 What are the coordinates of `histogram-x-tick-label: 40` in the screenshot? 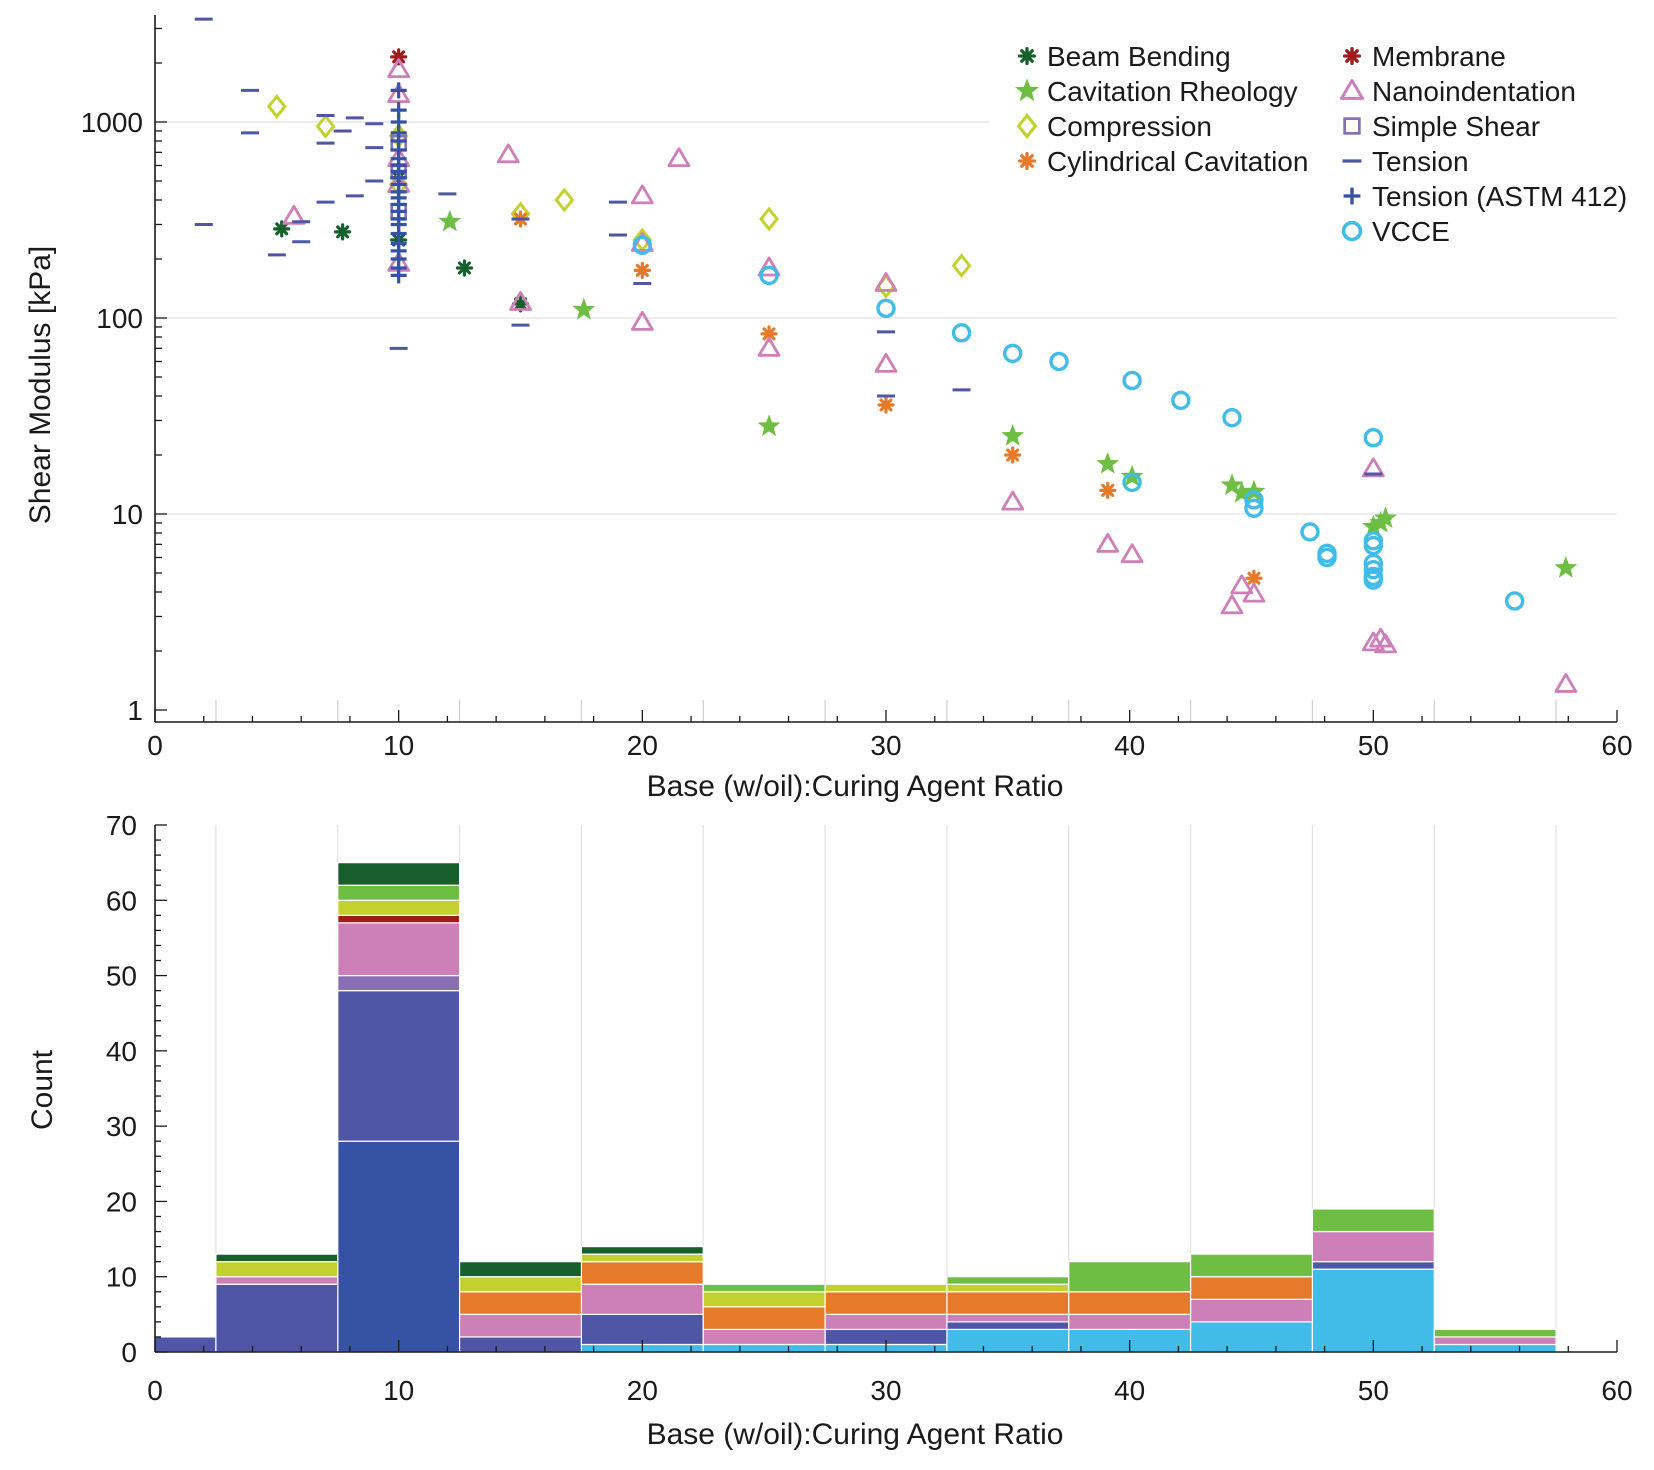 It's located at (1129, 1390).